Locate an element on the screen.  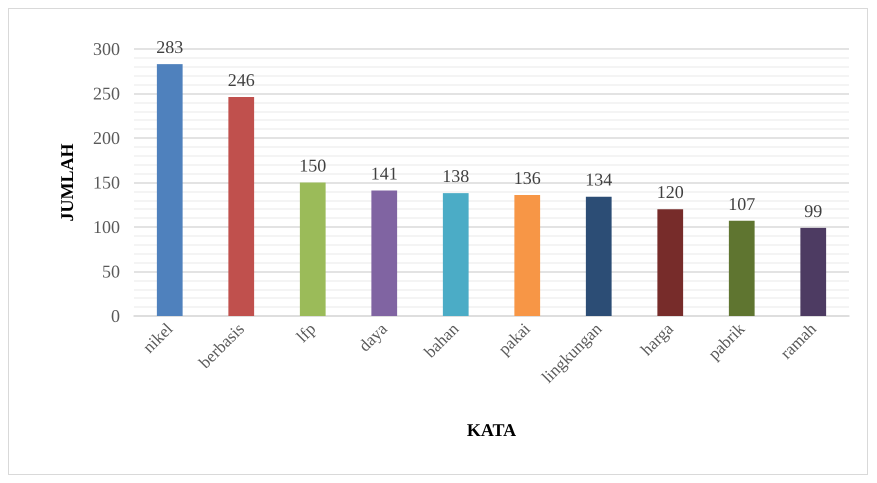
data-label: 120 is located at coordinates (670, 192).